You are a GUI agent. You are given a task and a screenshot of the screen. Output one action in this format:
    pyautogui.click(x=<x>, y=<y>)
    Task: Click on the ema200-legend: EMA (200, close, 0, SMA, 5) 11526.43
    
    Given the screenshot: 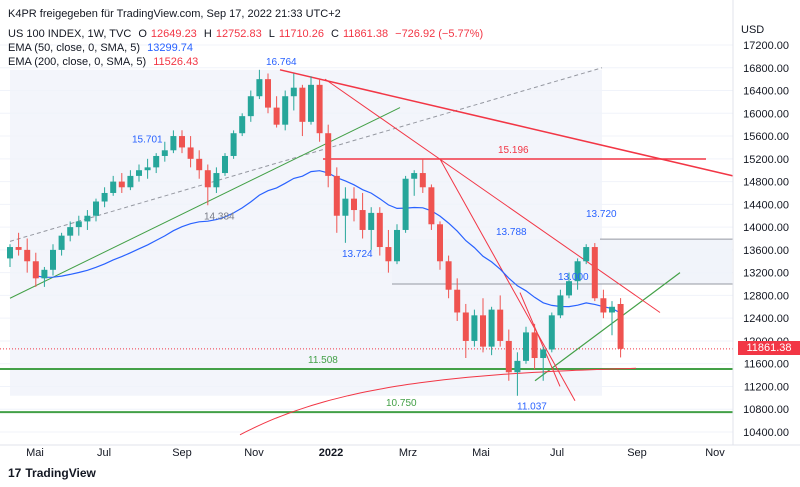 What is the action you would take?
    pyautogui.click(x=105, y=62)
    